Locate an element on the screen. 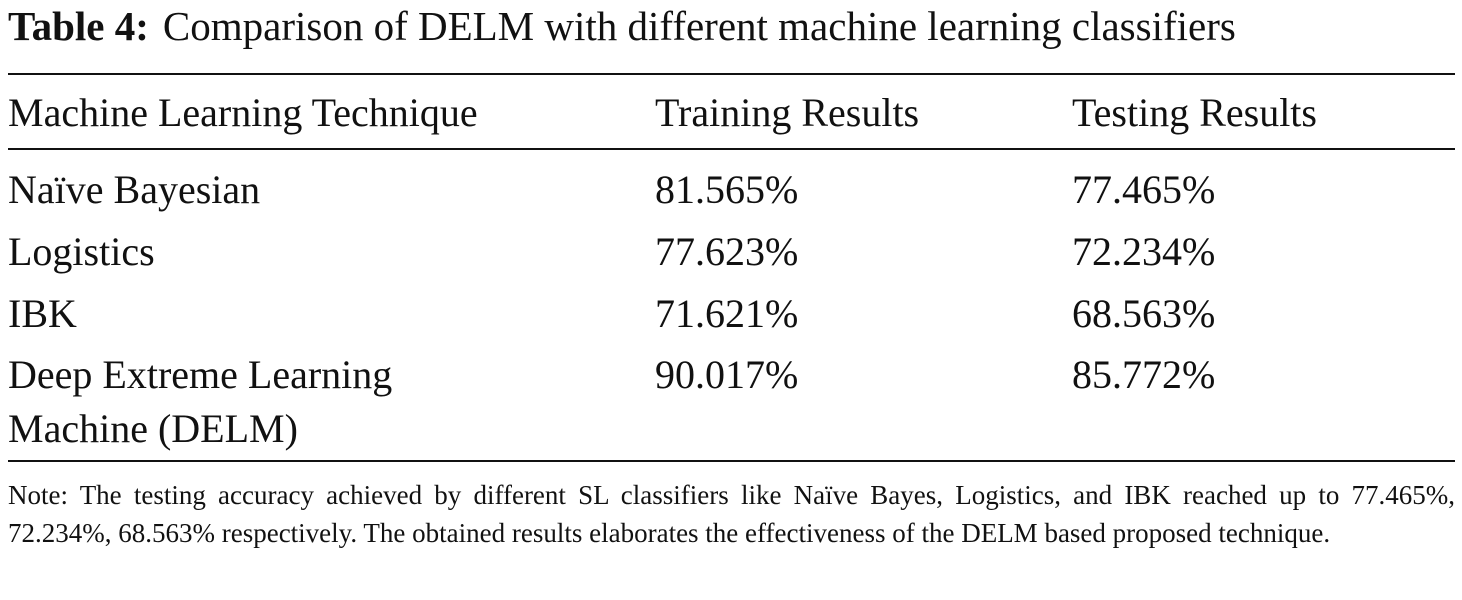 This screenshot has width=1462, height=600. top-rule is located at coordinates (731, 74).